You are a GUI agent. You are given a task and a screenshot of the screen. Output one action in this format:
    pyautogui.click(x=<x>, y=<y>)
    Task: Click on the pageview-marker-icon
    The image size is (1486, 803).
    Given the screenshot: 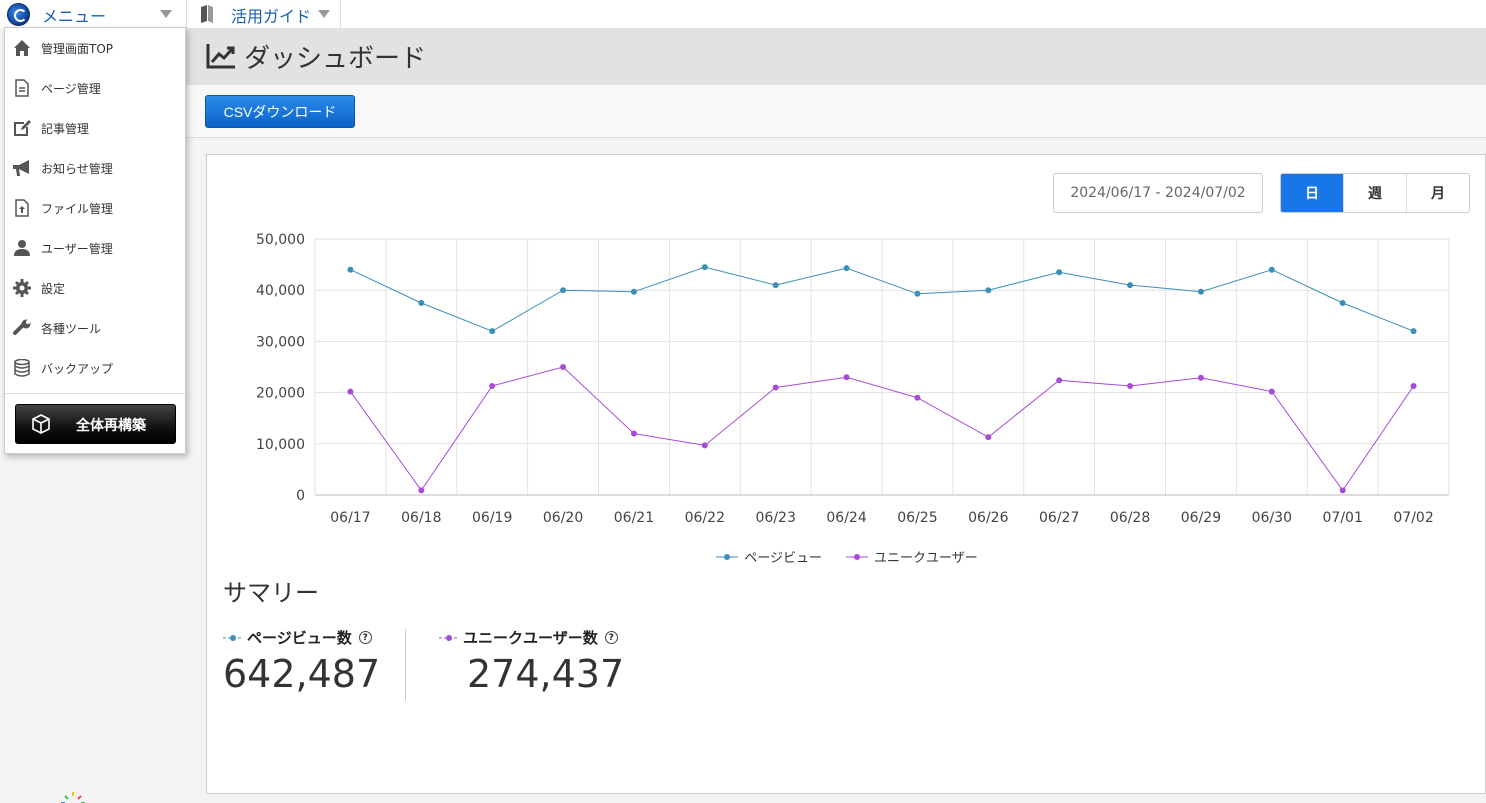 What is the action you would take?
    pyautogui.click(x=233, y=637)
    